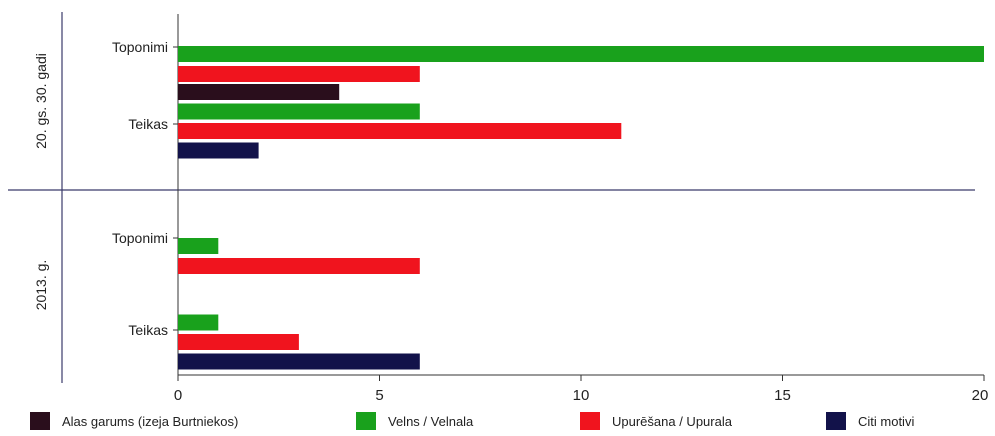 The image size is (995, 436). I want to click on group-label: 20. gs. 30. gadi, so click(41, 101).